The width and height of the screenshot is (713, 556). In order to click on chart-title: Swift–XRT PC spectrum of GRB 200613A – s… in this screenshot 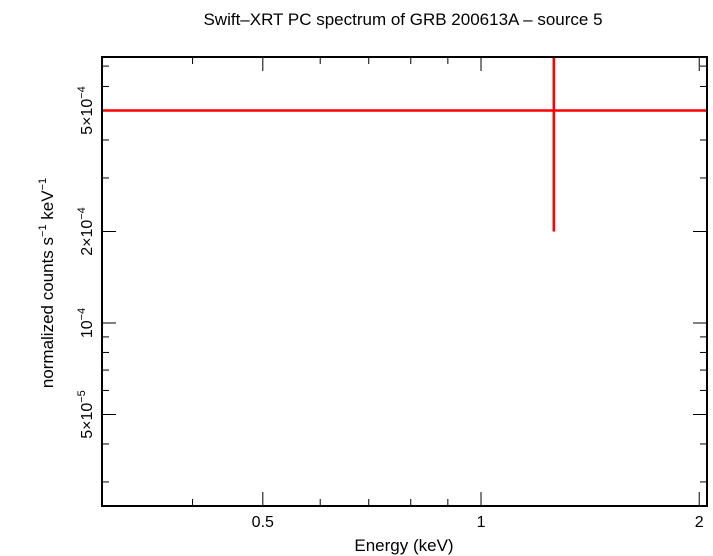, I will do `click(402, 19)`.